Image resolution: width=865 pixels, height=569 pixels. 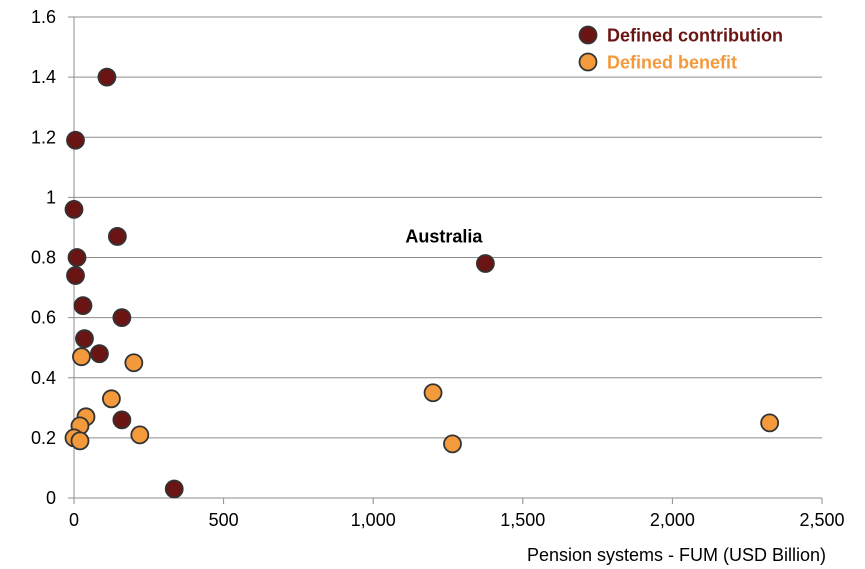 What do you see at coordinates (672, 520) in the screenshot?
I see `x-tick-label: 2,000` at bounding box center [672, 520].